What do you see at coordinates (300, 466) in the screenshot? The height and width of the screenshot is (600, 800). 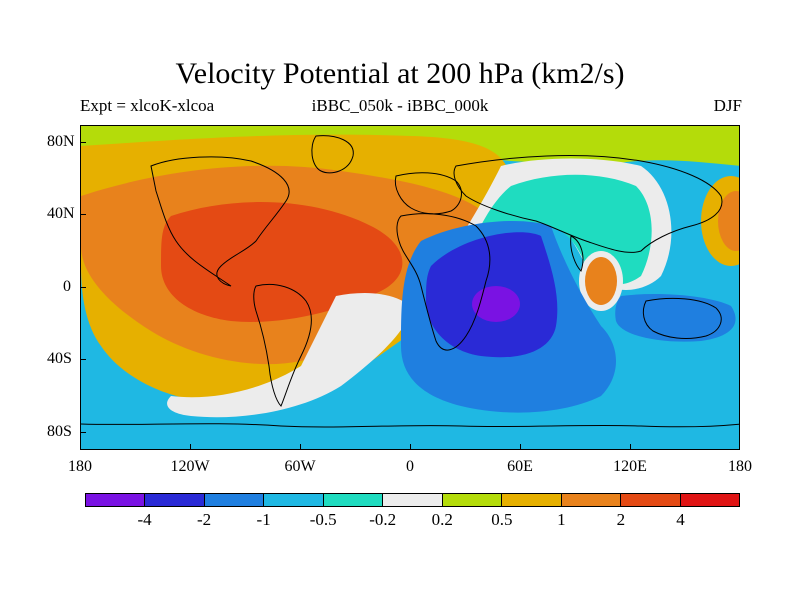 I see `x-label-60w: 60W` at bounding box center [300, 466].